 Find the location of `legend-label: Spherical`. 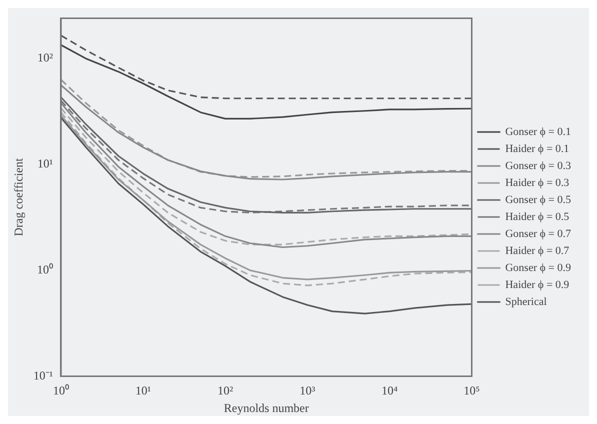

legend-label: Spherical is located at coordinates (526, 302).